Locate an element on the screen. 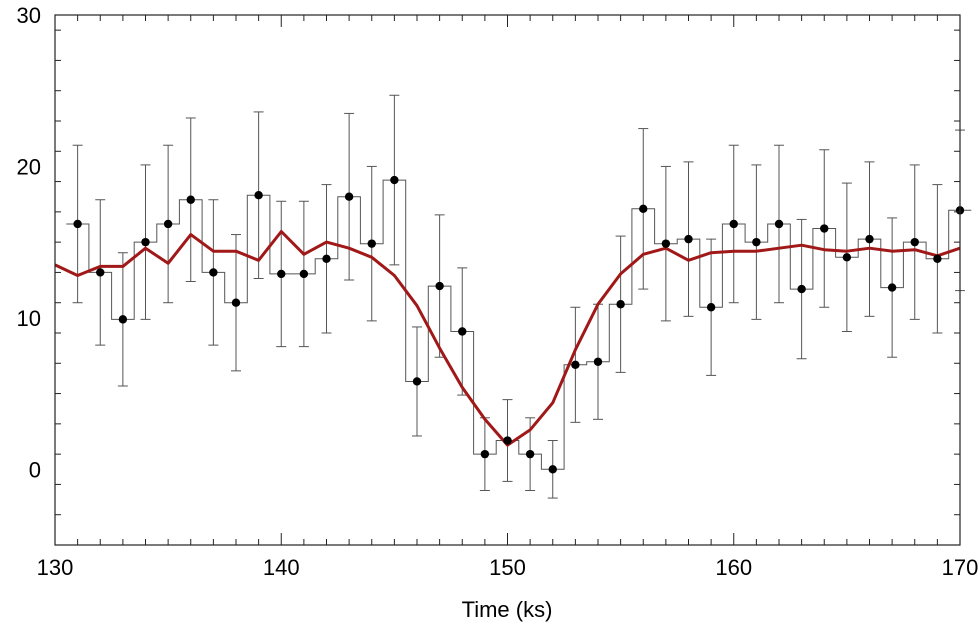 The height and width of the screenshot is (641, 980). x-tick-label: 150 is located at coordinates (507, 567).